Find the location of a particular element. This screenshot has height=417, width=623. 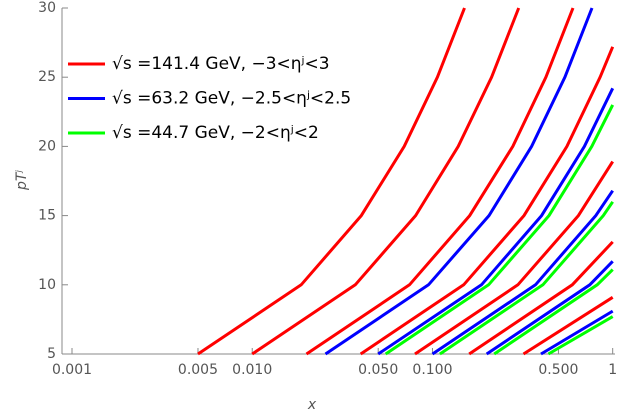

legend-label: √s =63.2 GeV, −2.5<ηʲ<2.5 is located at coordinates (231, 99).